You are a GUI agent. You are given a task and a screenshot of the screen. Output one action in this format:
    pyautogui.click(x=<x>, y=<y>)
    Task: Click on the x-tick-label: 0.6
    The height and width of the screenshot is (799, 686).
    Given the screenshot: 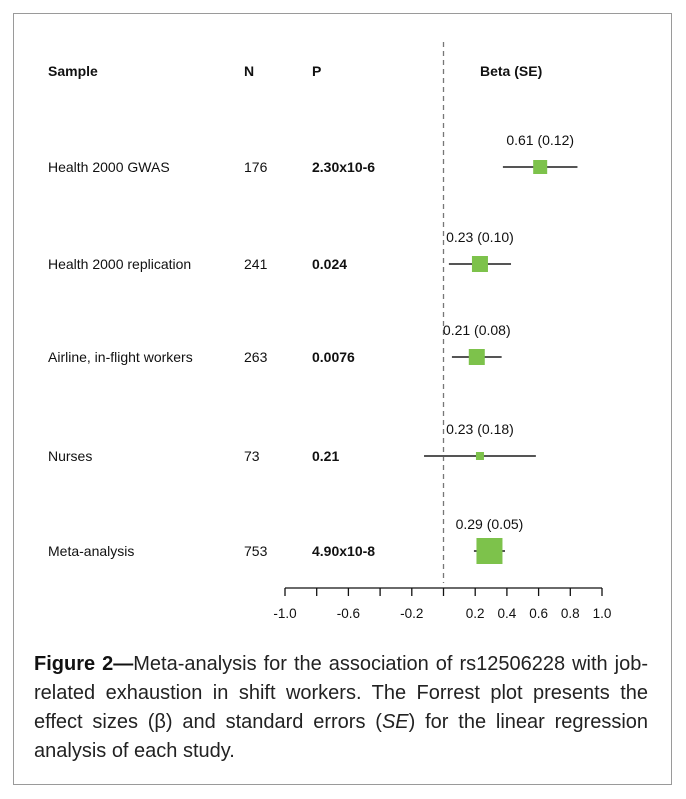 What is the action you would take?
    pyautogui.click(x=538, y=613)
    